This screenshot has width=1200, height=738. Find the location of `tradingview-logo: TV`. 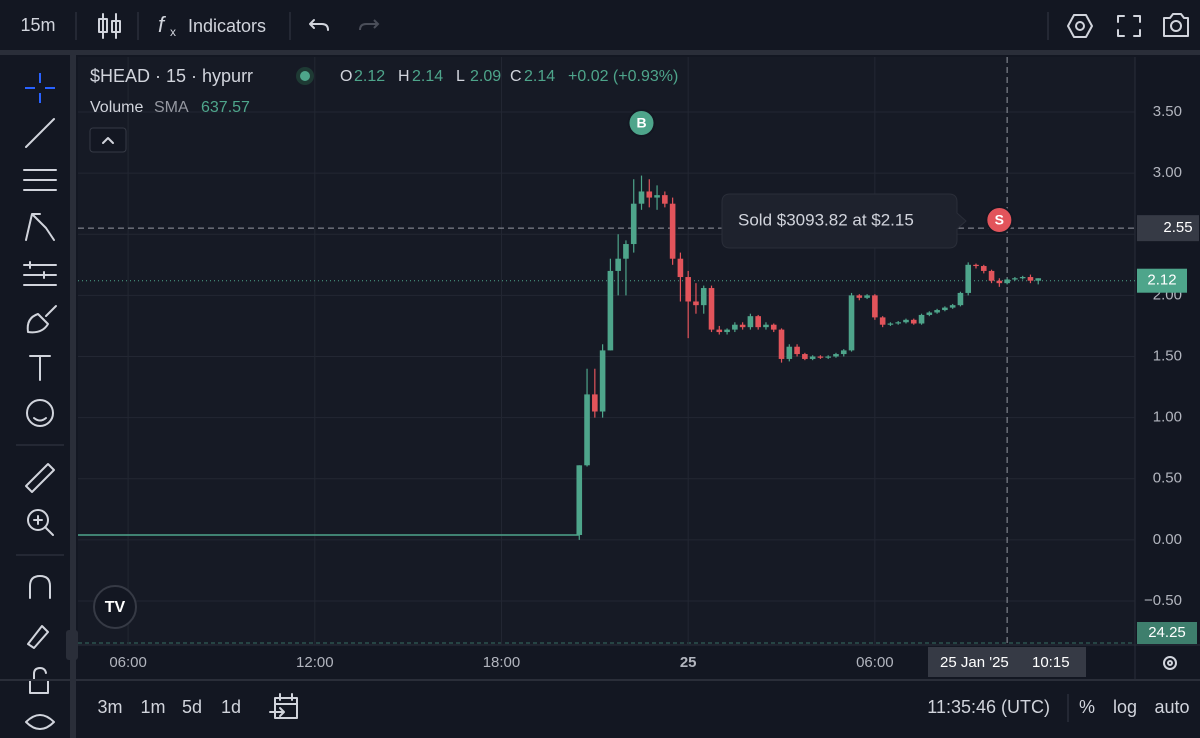

tradingview-logo: TV is located at coordinates (115, 607).